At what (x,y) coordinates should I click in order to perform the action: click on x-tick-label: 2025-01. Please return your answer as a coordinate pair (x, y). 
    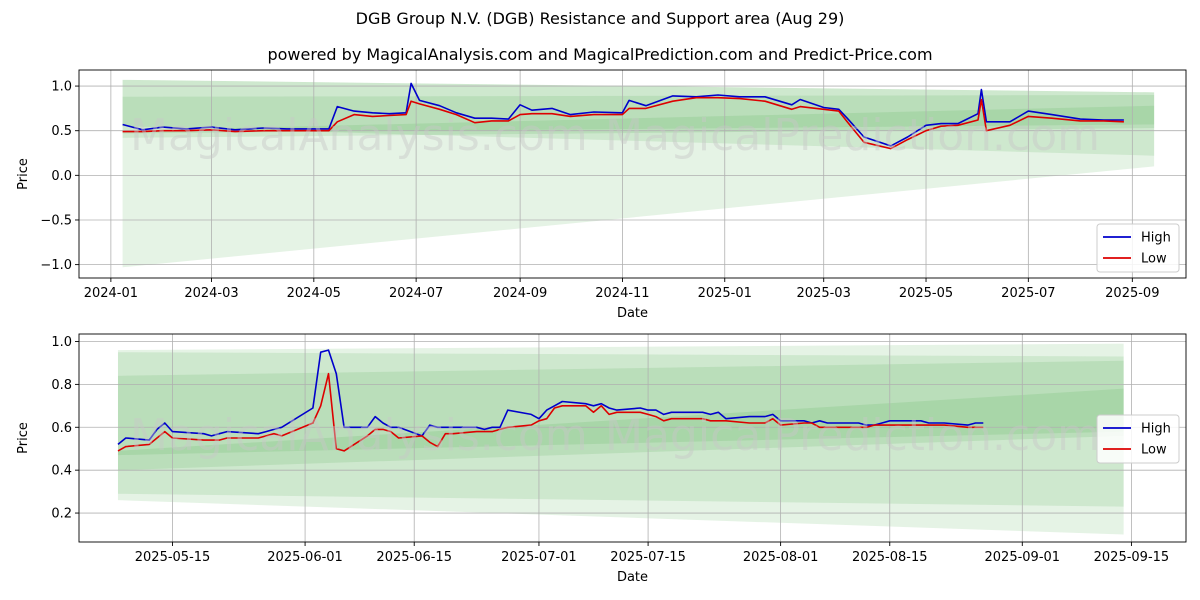
    Looking at the image, I should click on (725, 293).